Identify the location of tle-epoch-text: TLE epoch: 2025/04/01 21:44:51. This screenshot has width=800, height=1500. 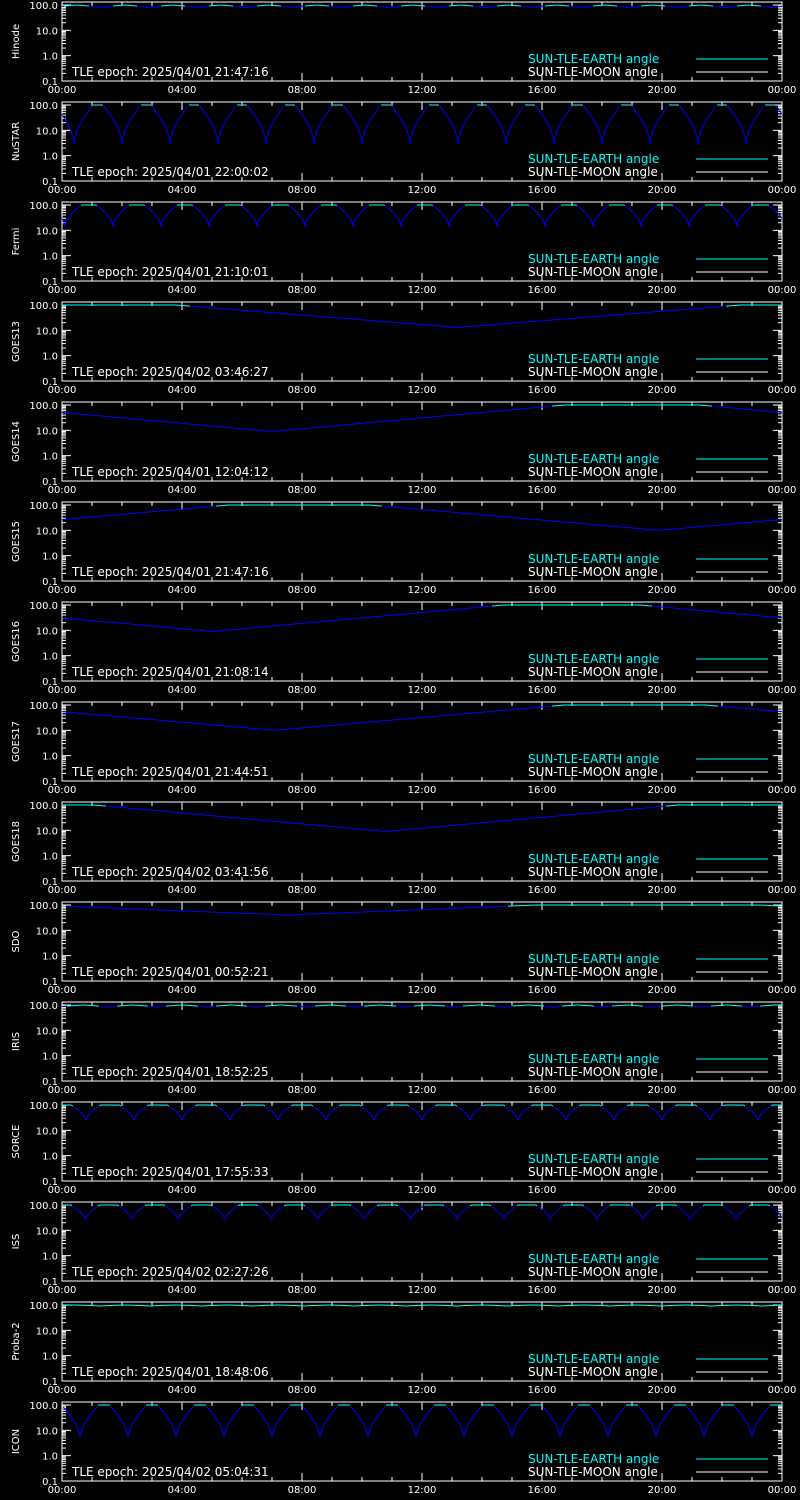
(170, 772).